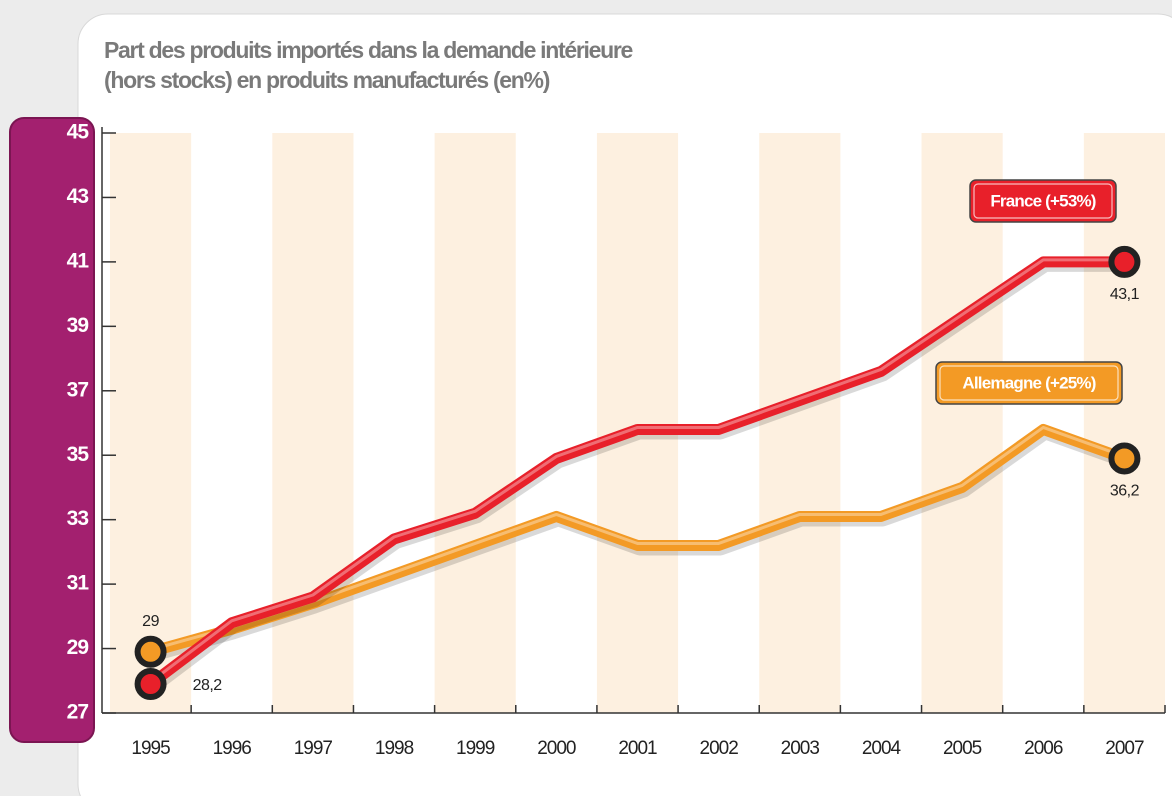  I want to click on x-tick-label: 1996, so click(232, 748).